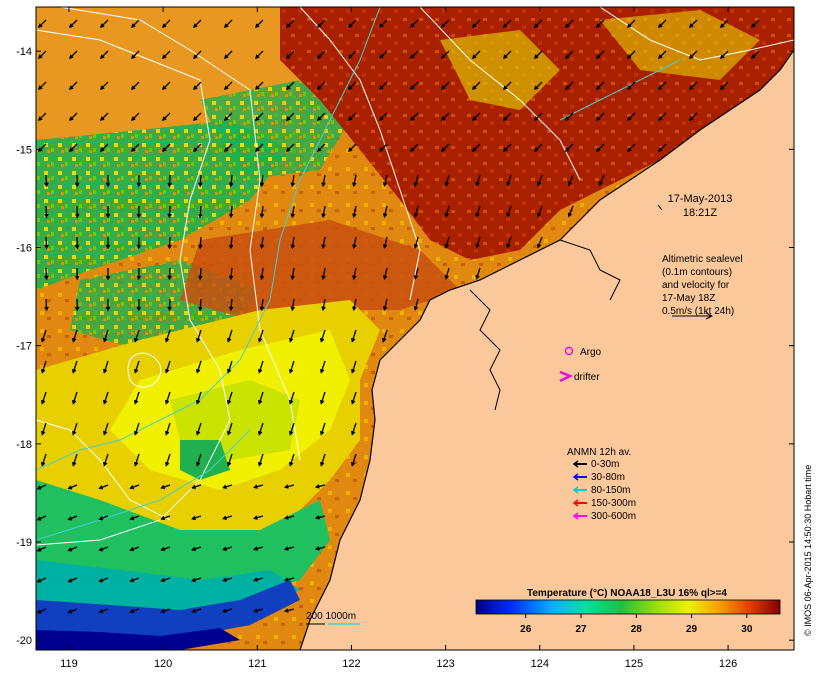 The height and width of the screenshot is (680, 820). I want to click on y-tick-label: -19, so click(24, 543).